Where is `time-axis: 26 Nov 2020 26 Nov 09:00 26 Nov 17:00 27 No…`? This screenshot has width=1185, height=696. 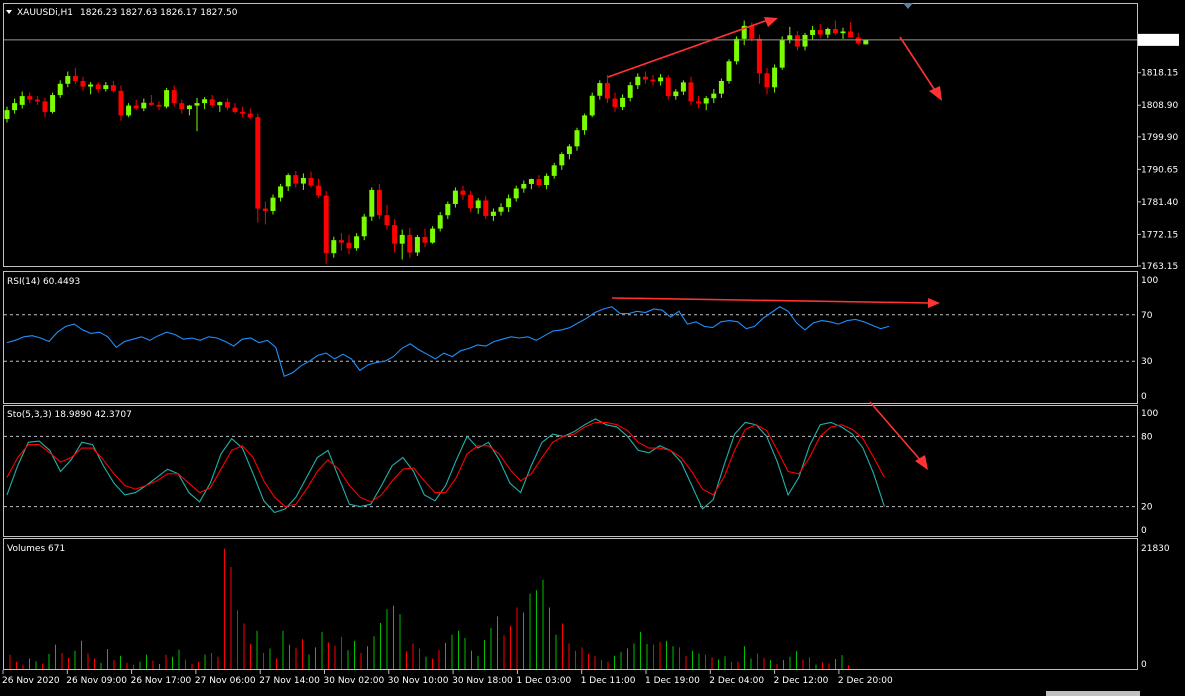 time-axis: 26 Nov 2020 26 Nov 09:00 26 Nov 17:00 27 No… is located at coordinates (447, 678).